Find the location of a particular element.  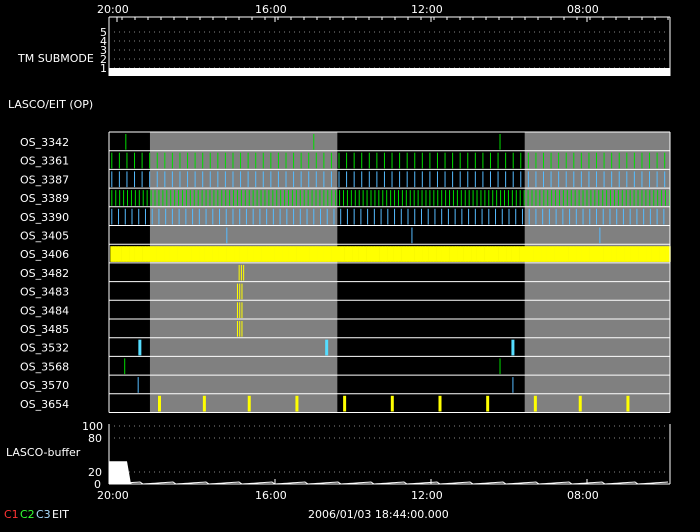

row-label: OS_3485 is located at coordinates (44, 329).